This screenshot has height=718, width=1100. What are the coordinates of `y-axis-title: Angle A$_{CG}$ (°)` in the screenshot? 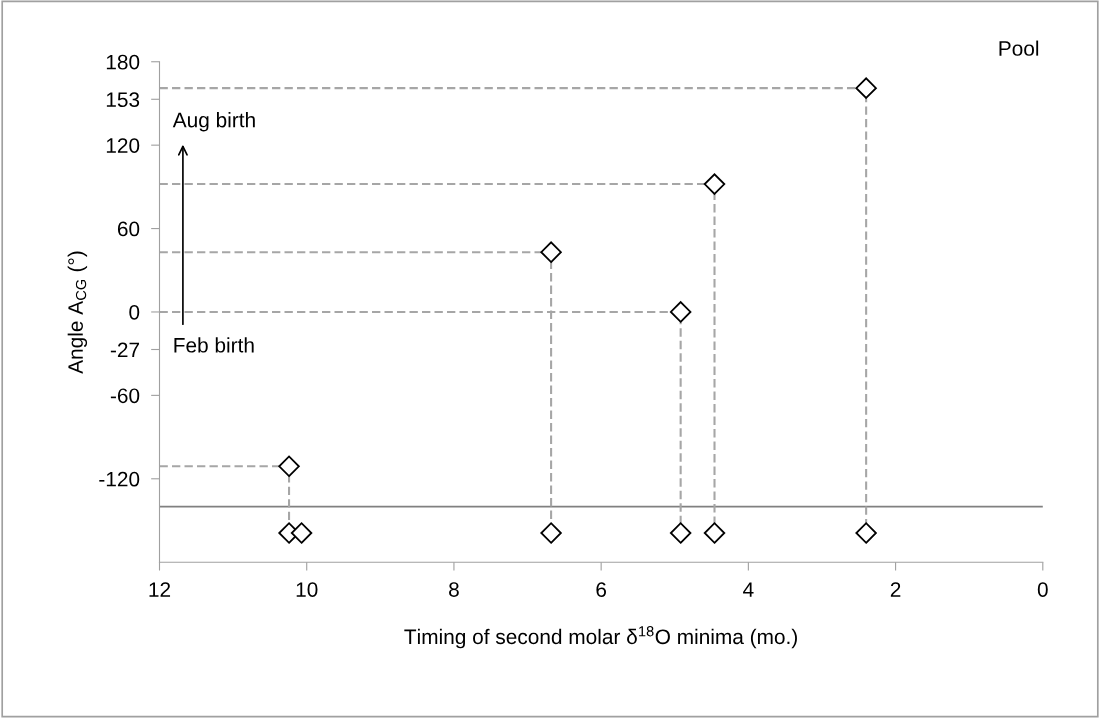 It's located at (77, 312).